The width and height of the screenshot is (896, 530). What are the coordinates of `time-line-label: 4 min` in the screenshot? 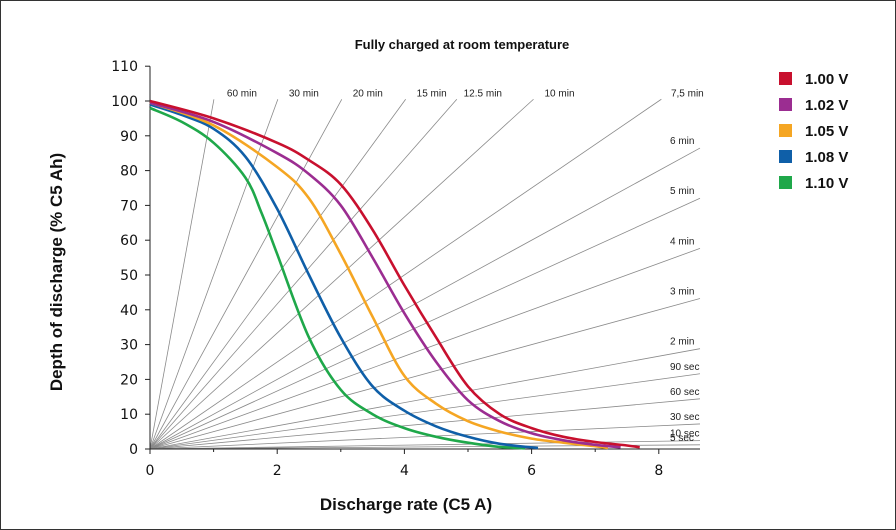 It's located at (682, 241).